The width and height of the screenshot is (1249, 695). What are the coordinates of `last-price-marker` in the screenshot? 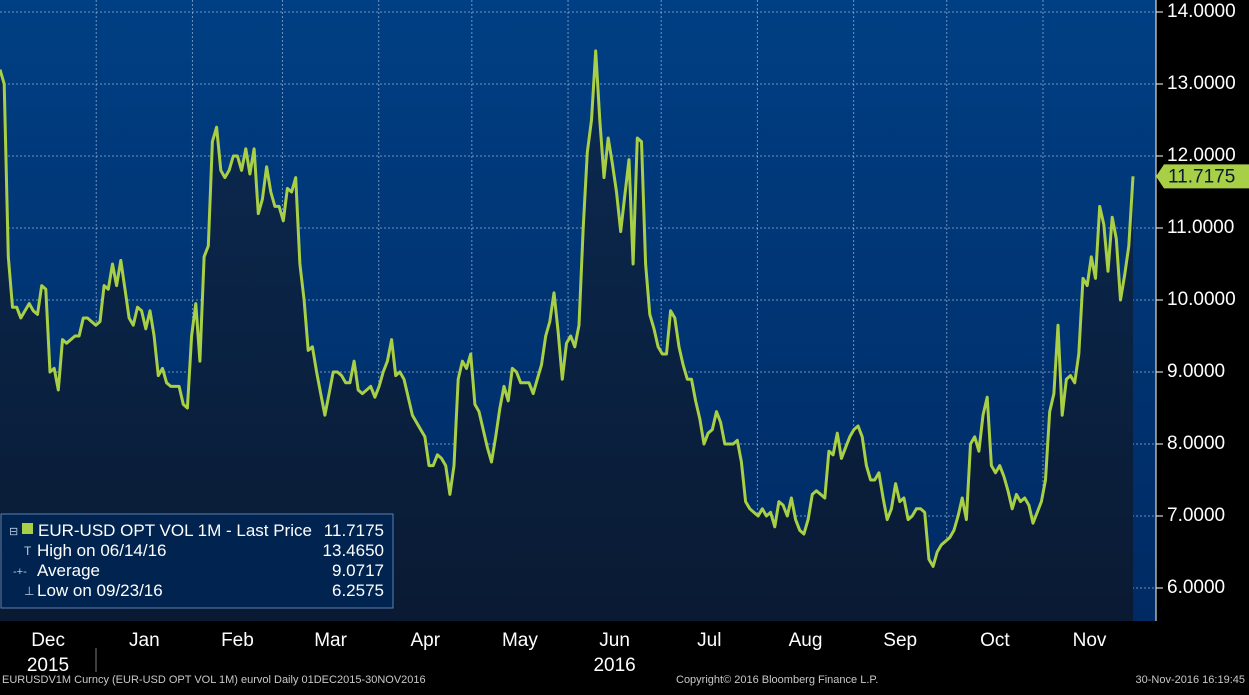 It's located at (1202, 176).